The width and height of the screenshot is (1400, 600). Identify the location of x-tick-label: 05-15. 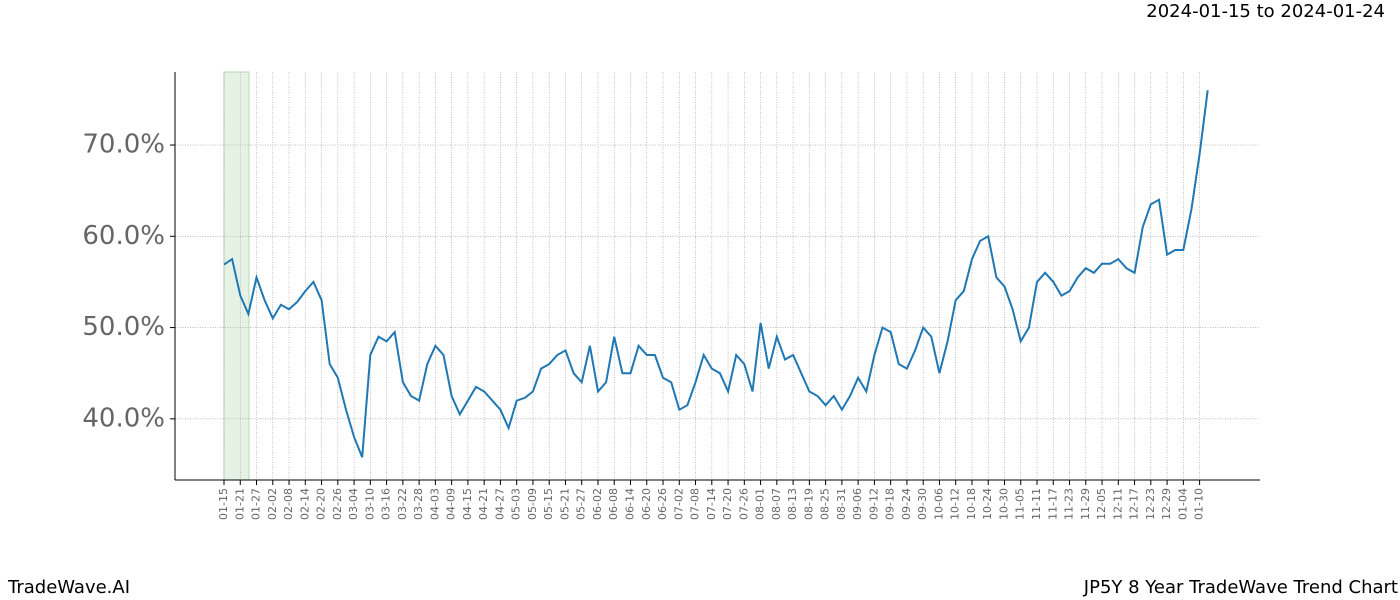
(548, 504).